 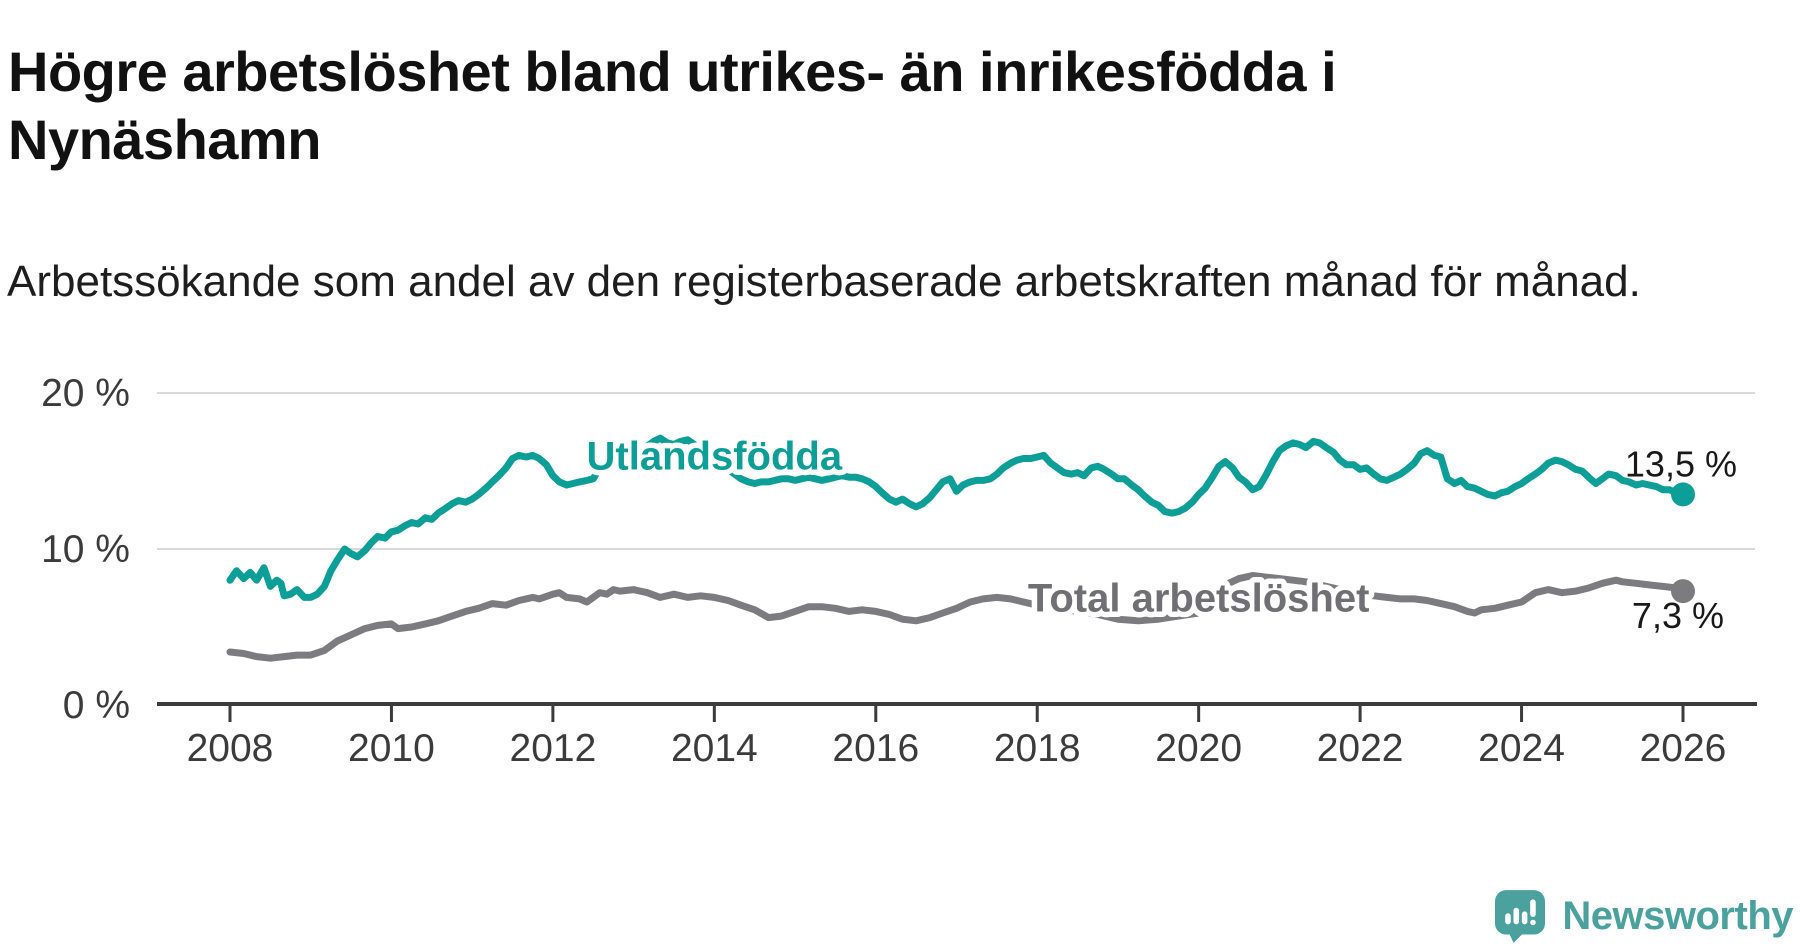 I want to click on newsworthy-logo: Newsworthy, so click(x=1644, y=916).